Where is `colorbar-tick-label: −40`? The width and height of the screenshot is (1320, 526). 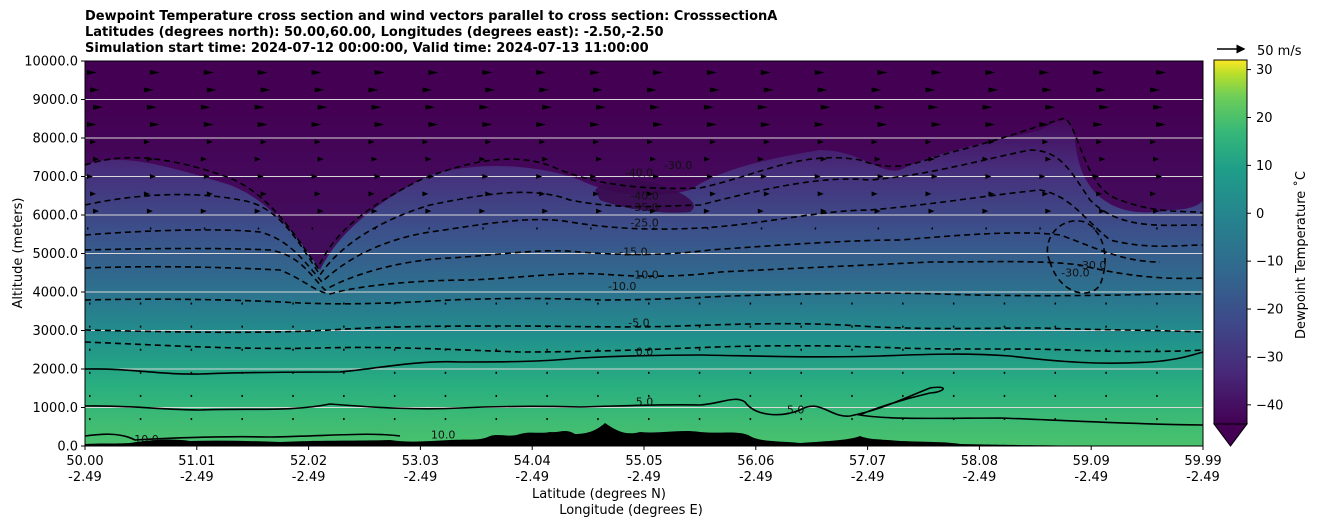 colorbar-tick-label: −40 is located at coordinates (1269, 405).